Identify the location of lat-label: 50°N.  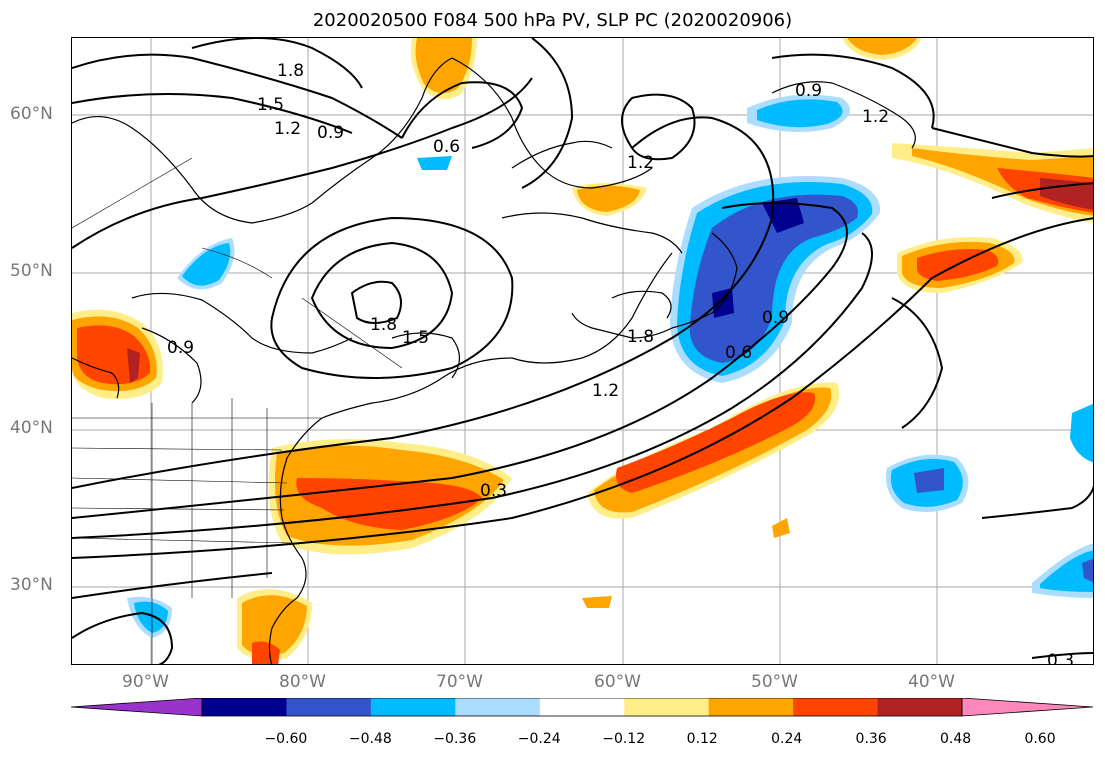
(31, 271).